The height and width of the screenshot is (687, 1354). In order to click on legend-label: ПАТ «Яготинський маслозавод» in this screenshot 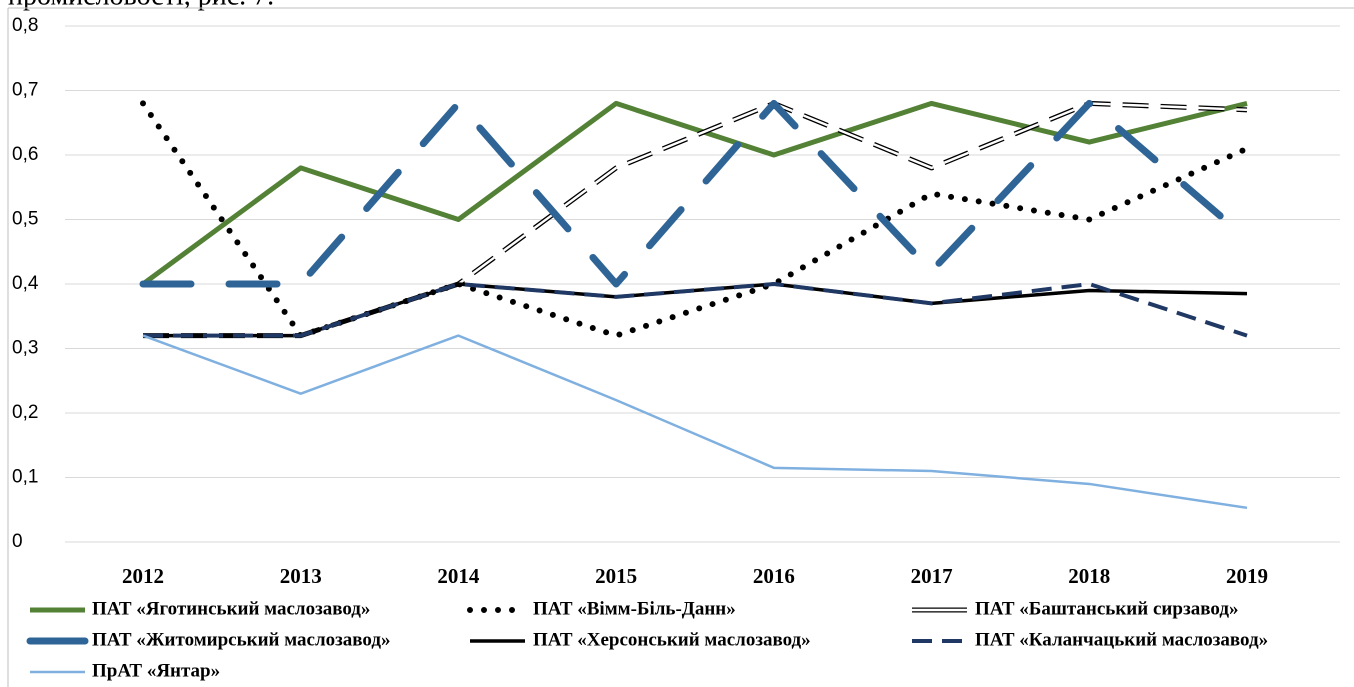, I will do `click(231, 608)`.